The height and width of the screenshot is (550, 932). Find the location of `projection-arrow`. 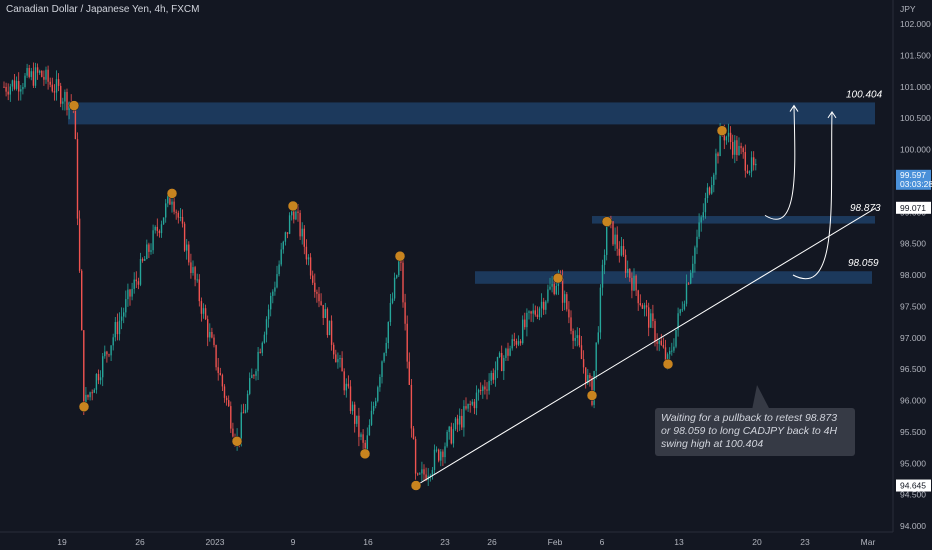

projection-arrow is located at coordinates (780, 162).